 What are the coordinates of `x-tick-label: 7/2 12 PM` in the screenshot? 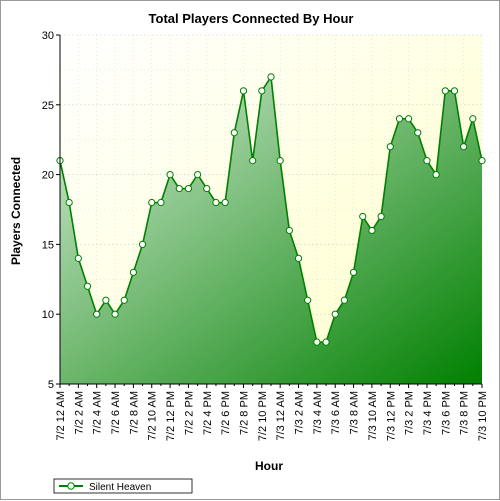 It's located at (171, 416).